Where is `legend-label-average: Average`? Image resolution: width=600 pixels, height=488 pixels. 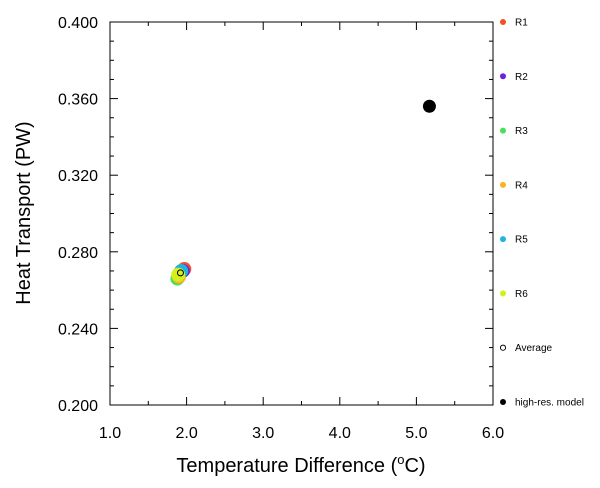 legend-label-average: Average is located at coordinates (534, 348).